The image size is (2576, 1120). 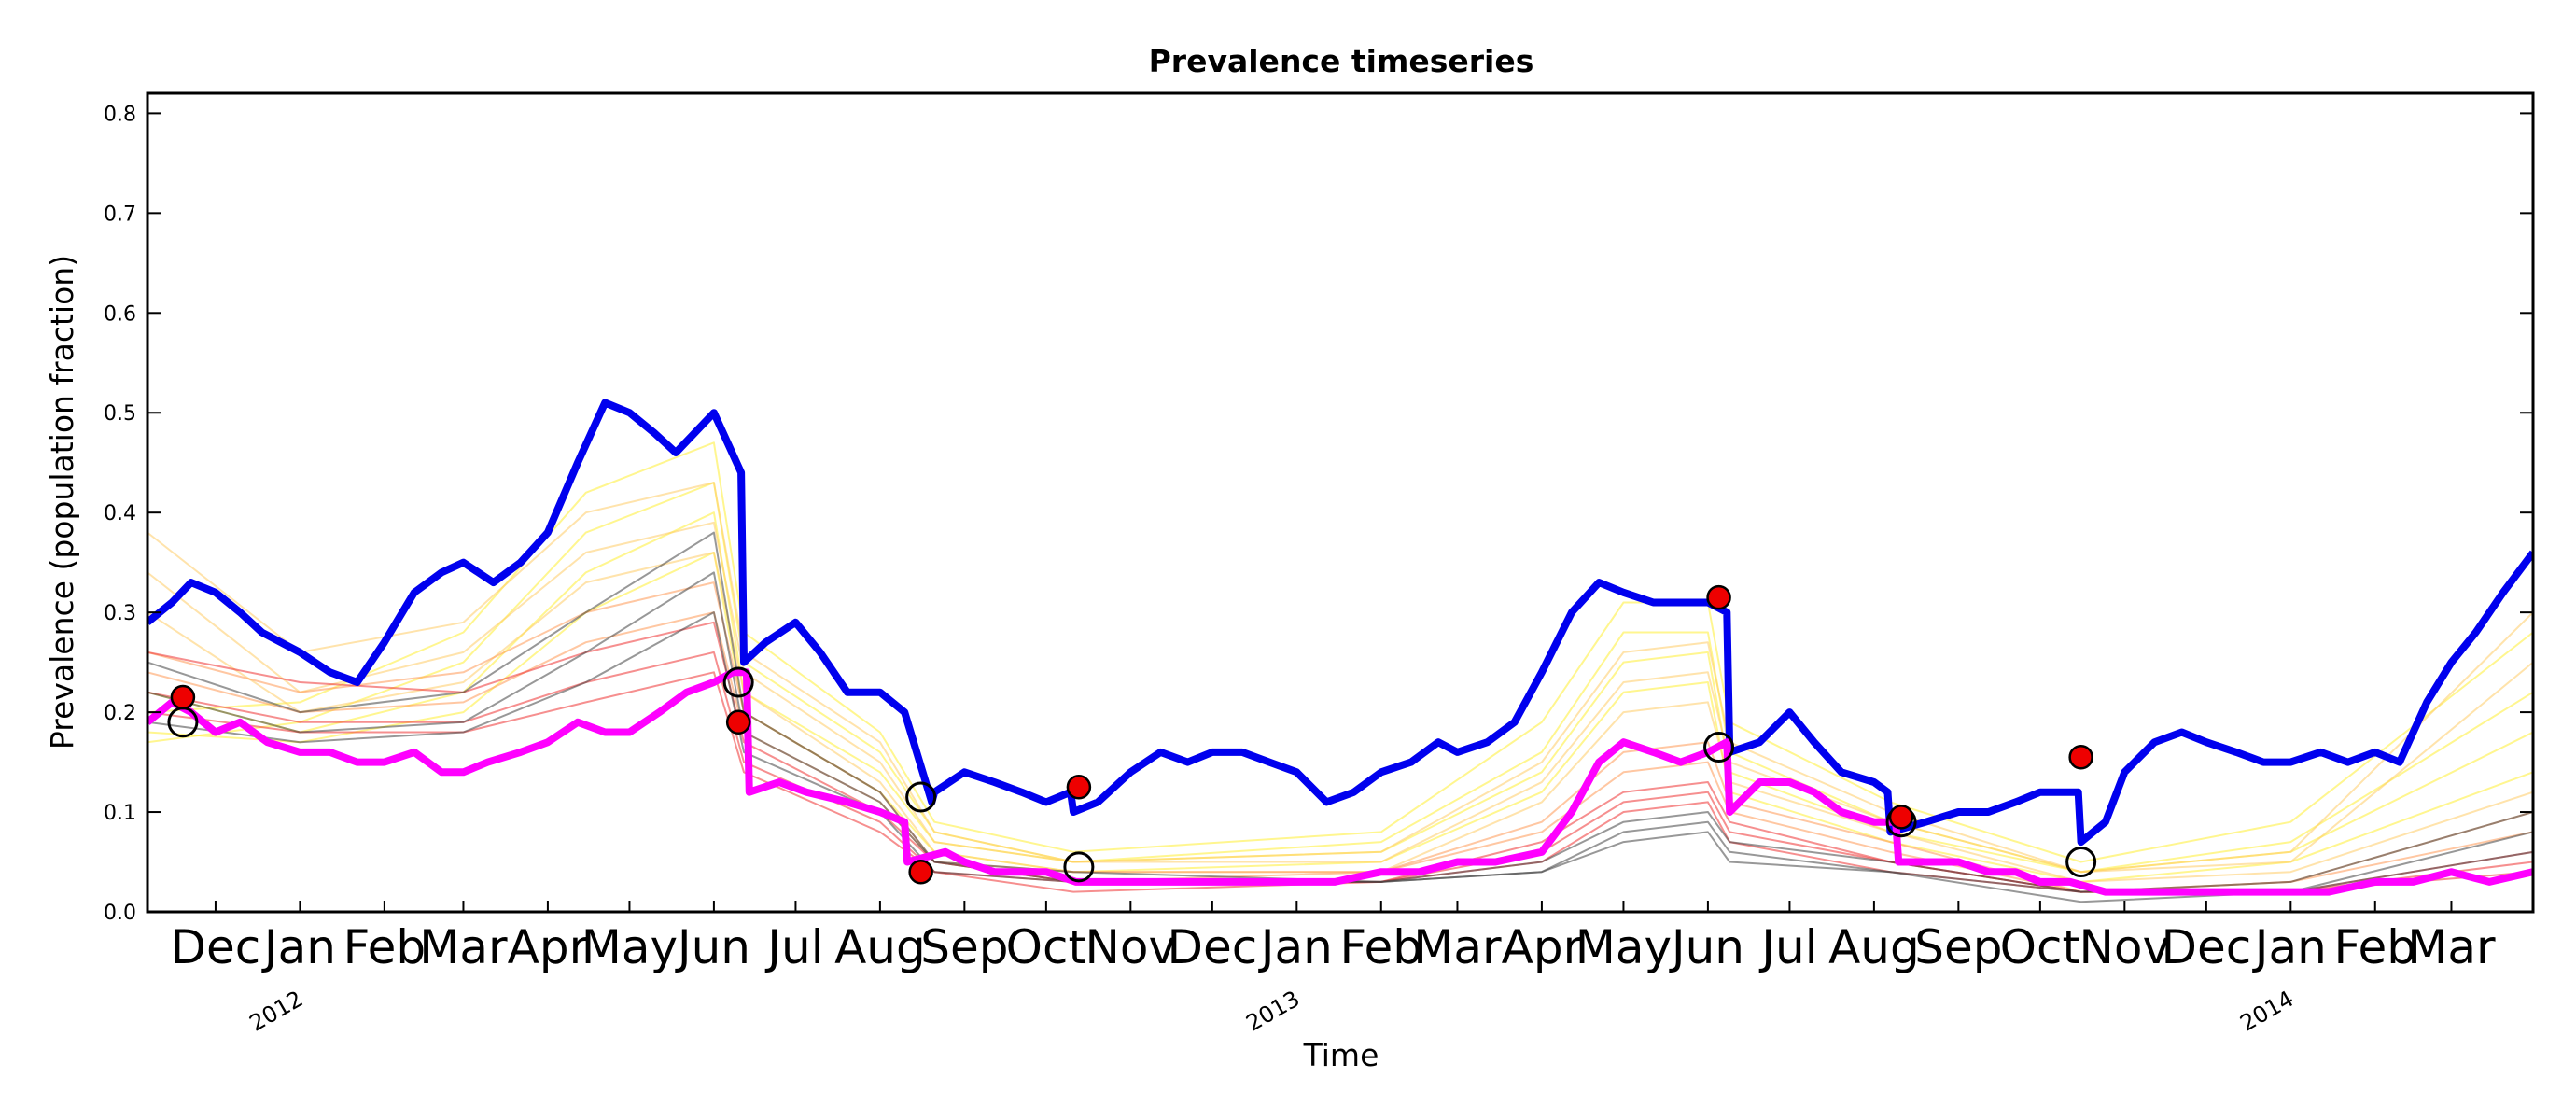 What do you see at coordinates (120, 613) in the screenshot?
I see `y-tick-label: 0.3` at bounding box center [120, 613].